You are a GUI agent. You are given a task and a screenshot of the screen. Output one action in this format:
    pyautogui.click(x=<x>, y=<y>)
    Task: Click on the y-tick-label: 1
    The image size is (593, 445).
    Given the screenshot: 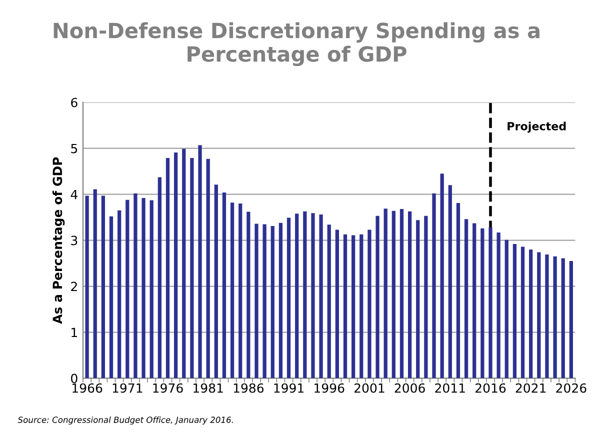 What is the action you would take?
    pyautogui.click(x=75, y=333)
    